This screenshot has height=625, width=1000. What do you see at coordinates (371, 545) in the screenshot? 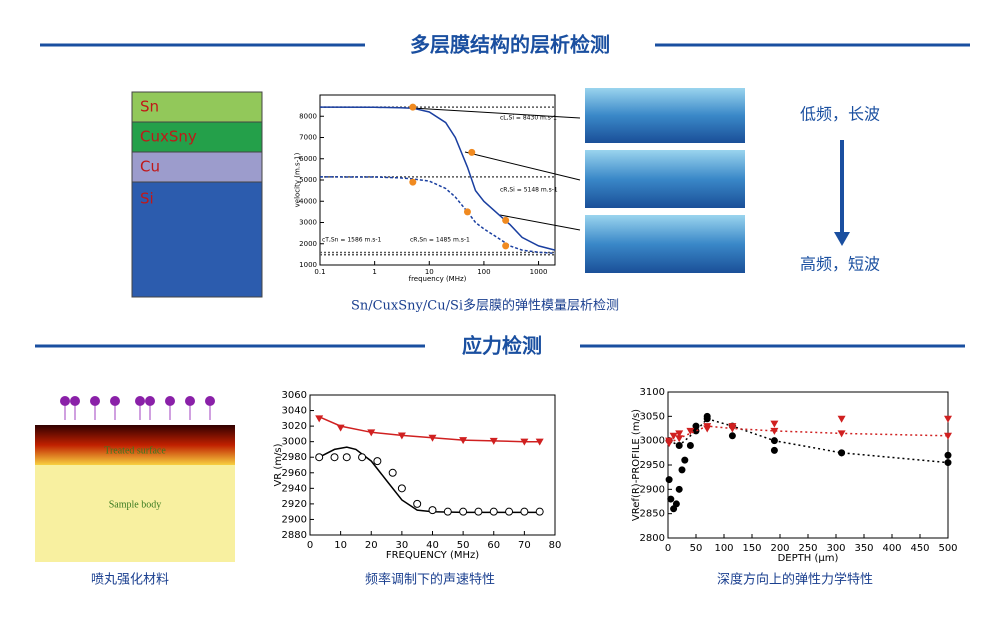
I see `x-tick-label: 20` at bounding box center [371, 545].